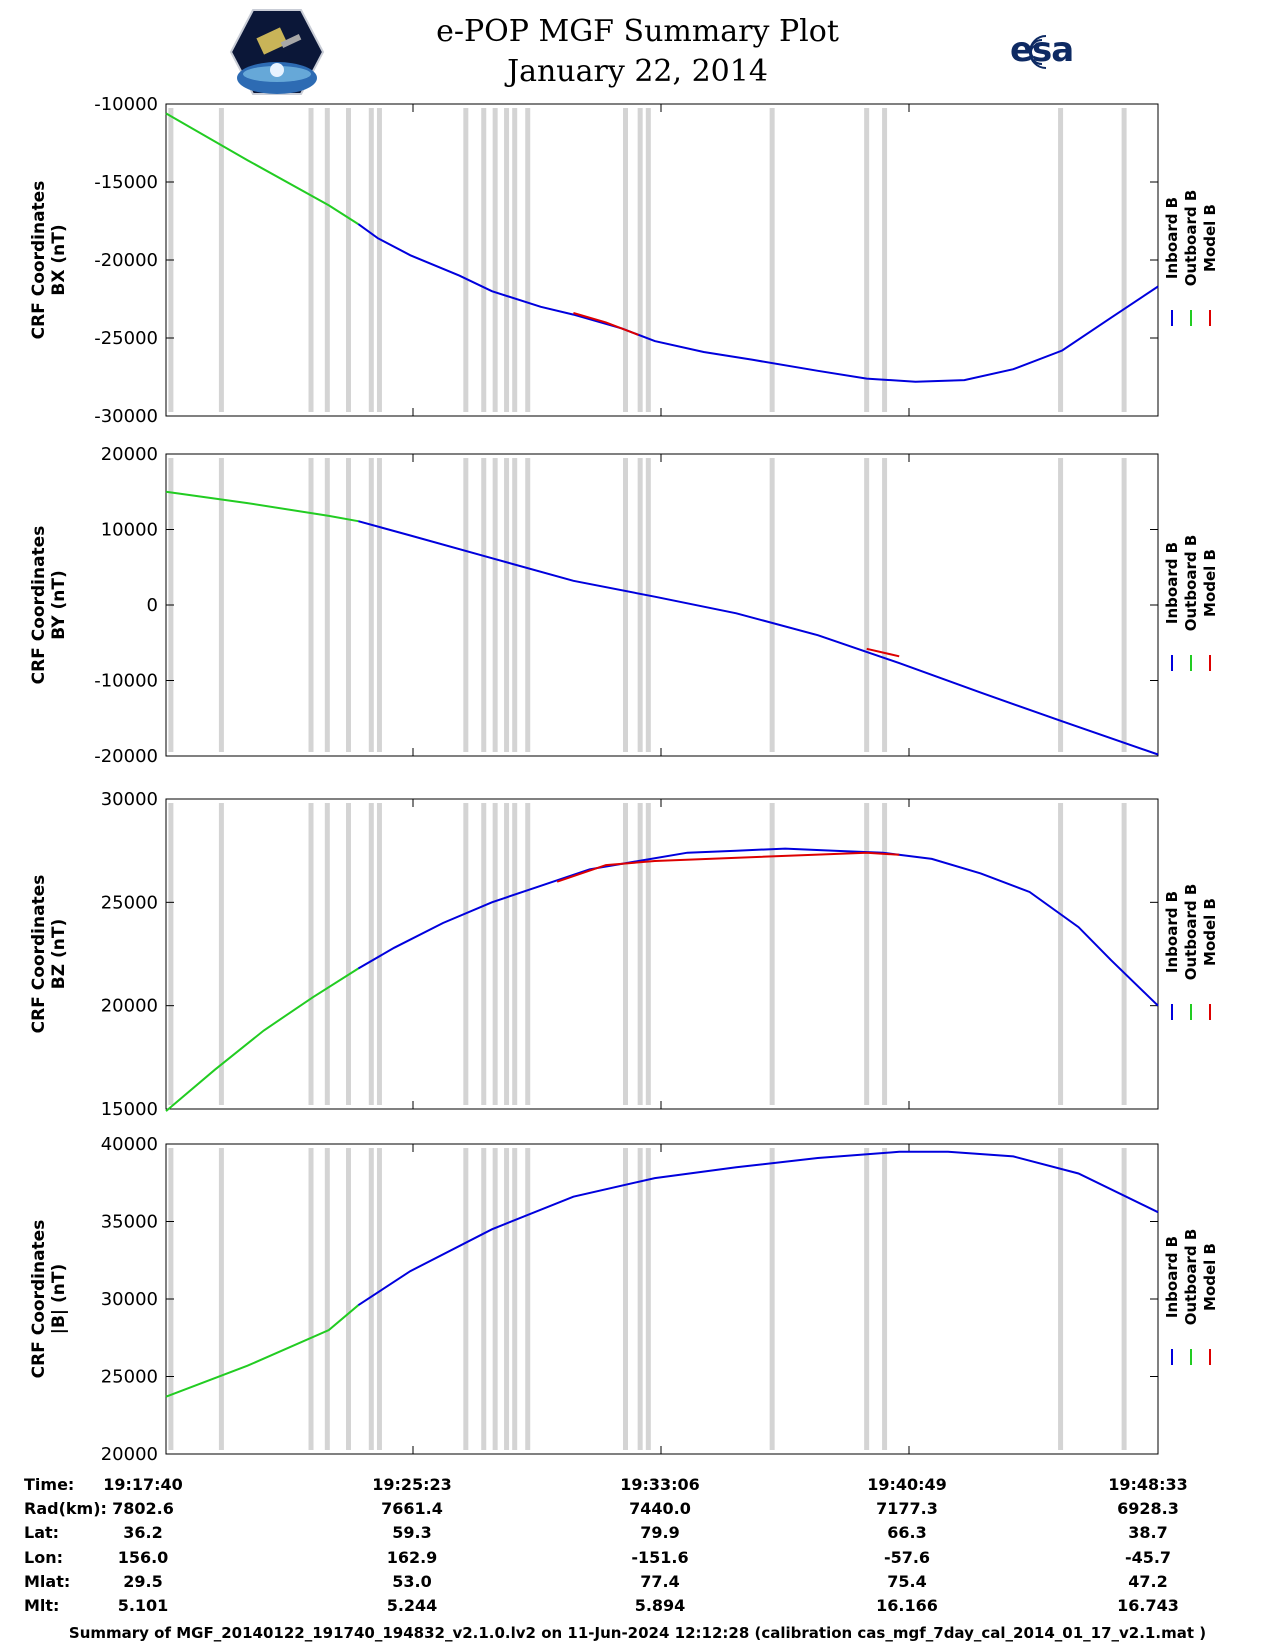 Image resolution: width=1275 pixels, height=1650 pixels. What do you see at coordinates (65, 1508) in the screenshot?
I see `table-row-label: Rad(km):` at bounding box center [65, 1508].